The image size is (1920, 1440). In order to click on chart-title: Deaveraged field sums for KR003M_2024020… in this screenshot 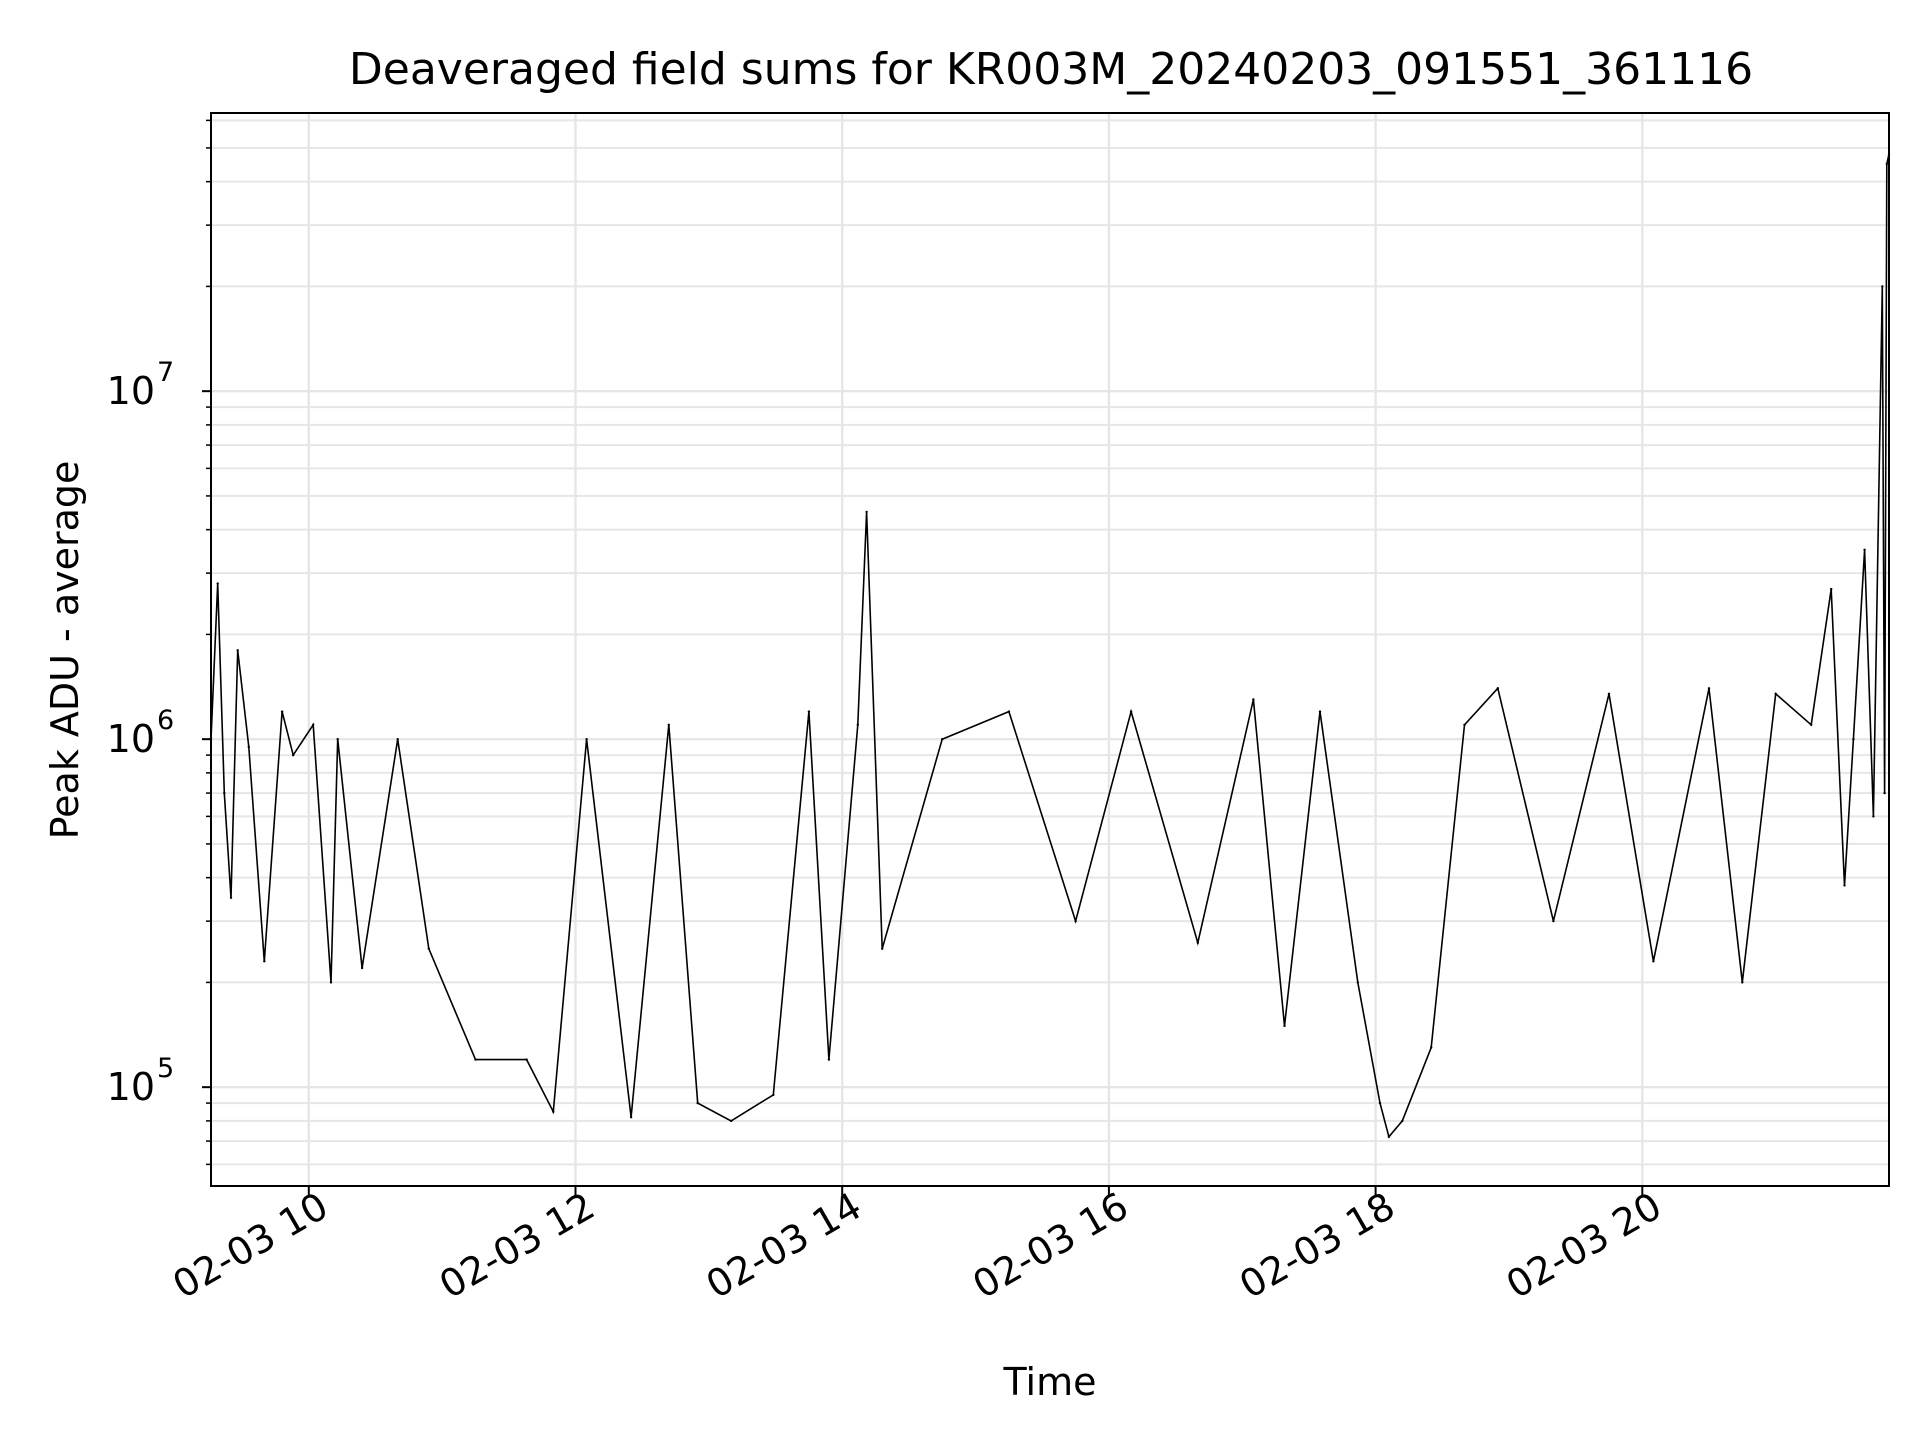, I will do `click(1051, 69)`.